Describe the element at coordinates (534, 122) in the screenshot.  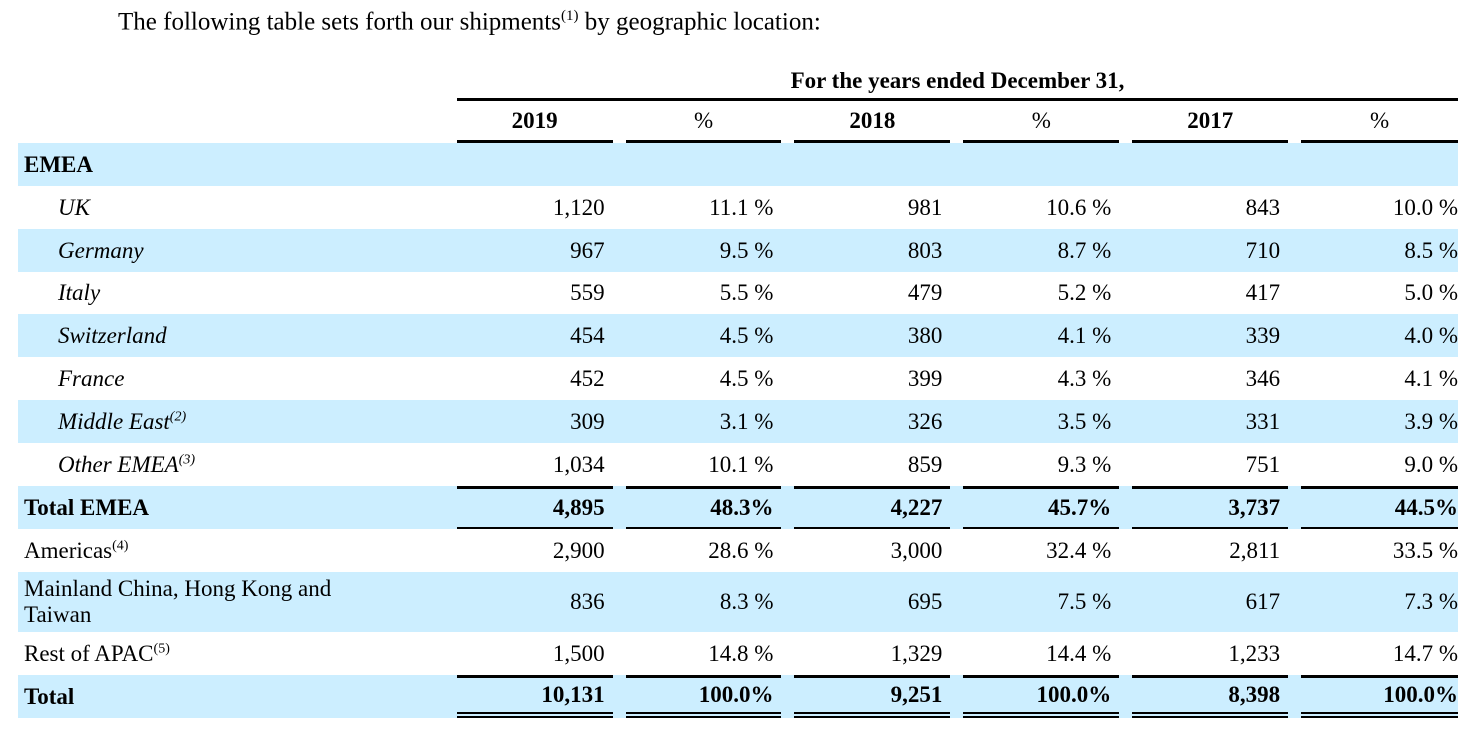
I see `column-header: 2019` at that location.